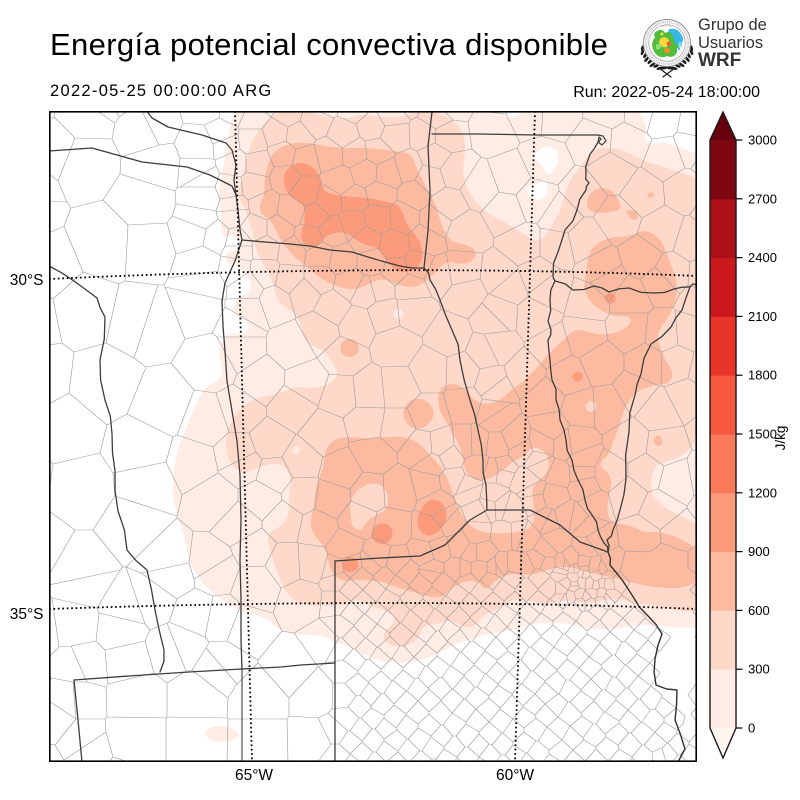 The height and width of the screenshot is (800, 800). What do you see at coordinates (762, 375) in the screenshot?
I see `svg-text: 1800` at bounding box center [762, 375].